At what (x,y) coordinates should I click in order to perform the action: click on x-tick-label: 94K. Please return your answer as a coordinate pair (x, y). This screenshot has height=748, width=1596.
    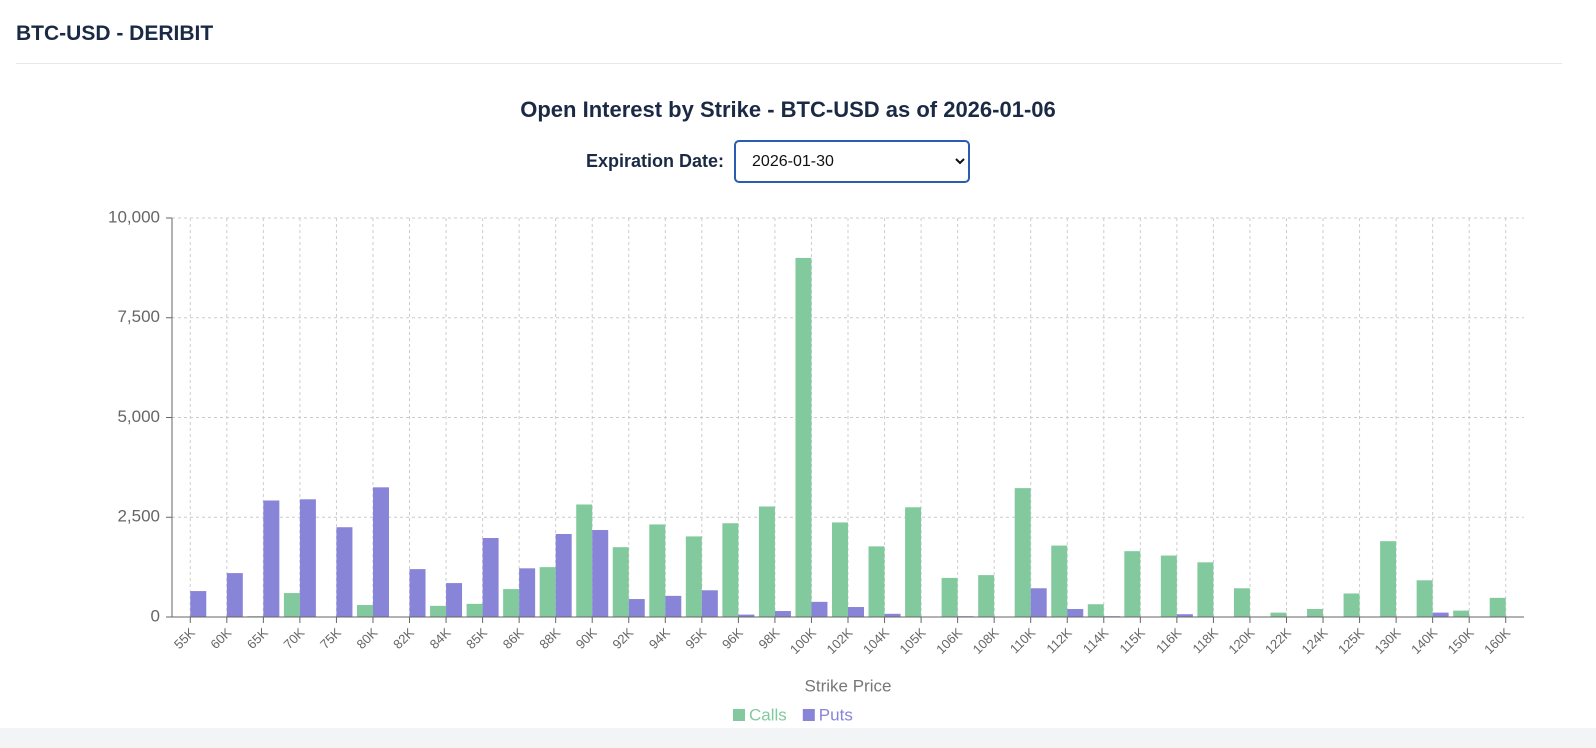
    Looking at the image, I should click on (659, 638).